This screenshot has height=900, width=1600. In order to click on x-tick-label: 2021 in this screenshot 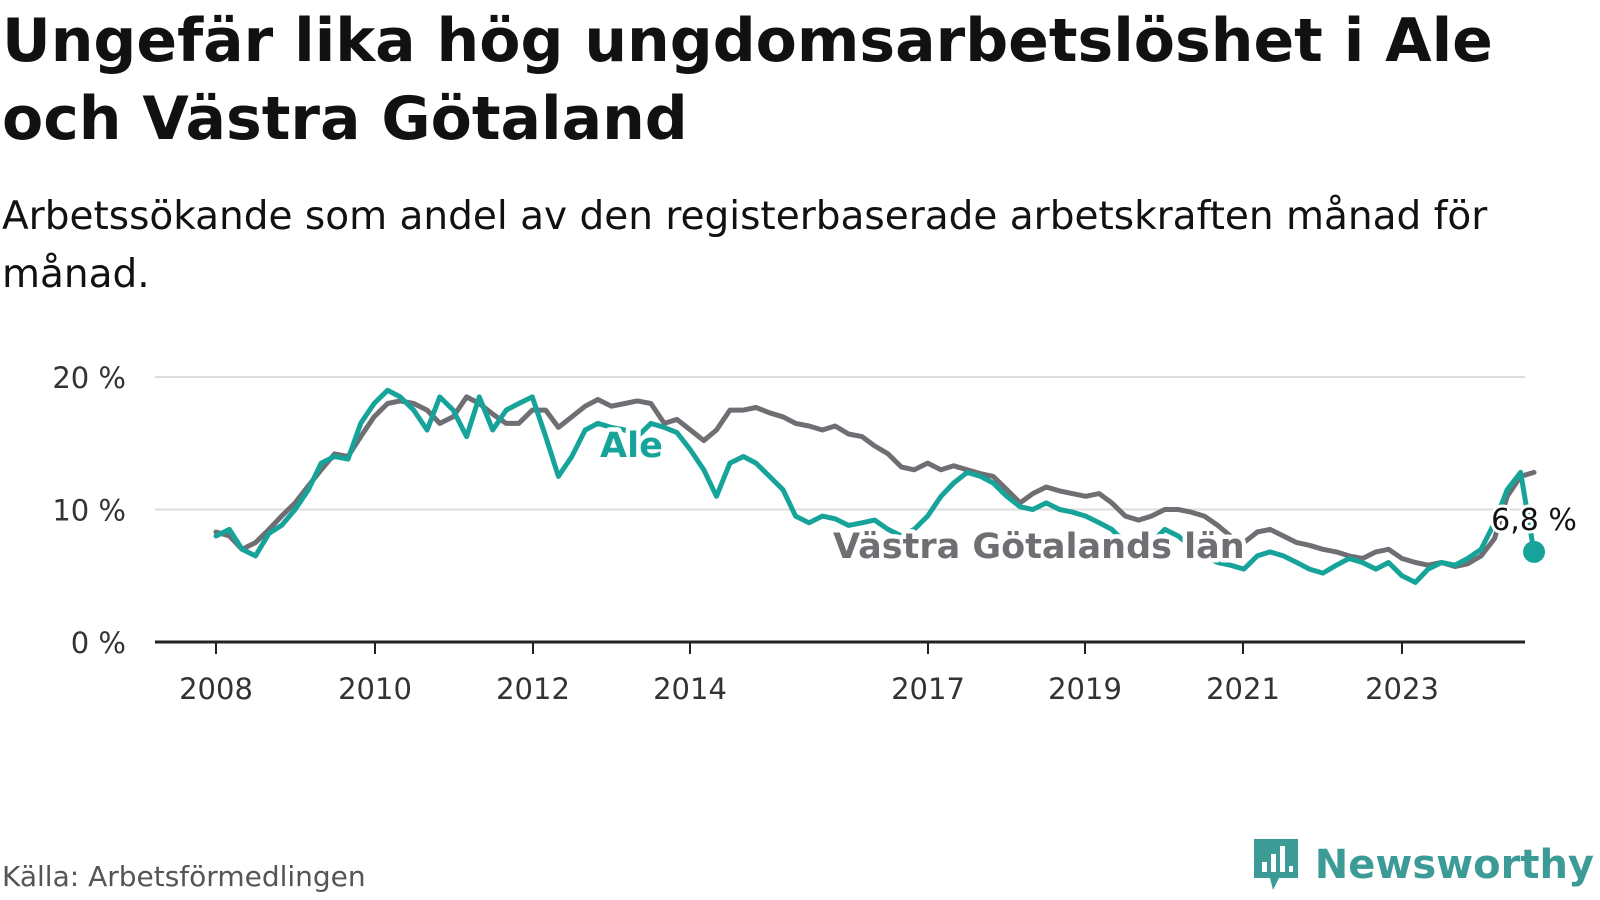, I will do `click(1243, 689)`.